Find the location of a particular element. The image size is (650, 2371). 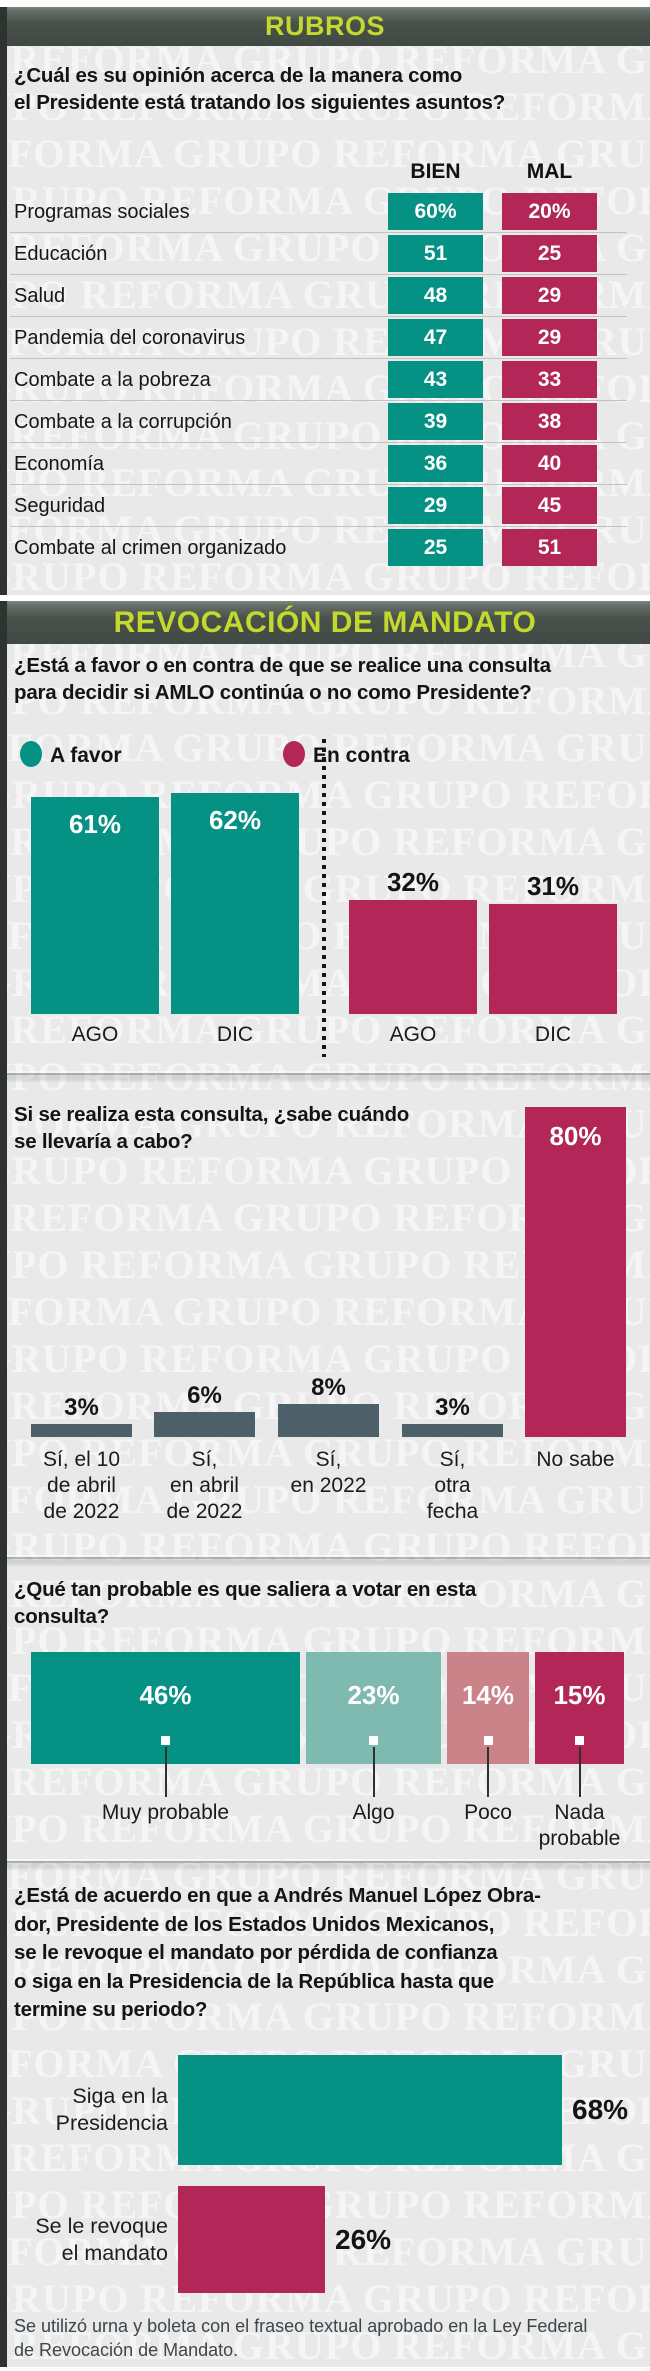

table-row: Salud 48 29 is located at coordinates (325, 296).